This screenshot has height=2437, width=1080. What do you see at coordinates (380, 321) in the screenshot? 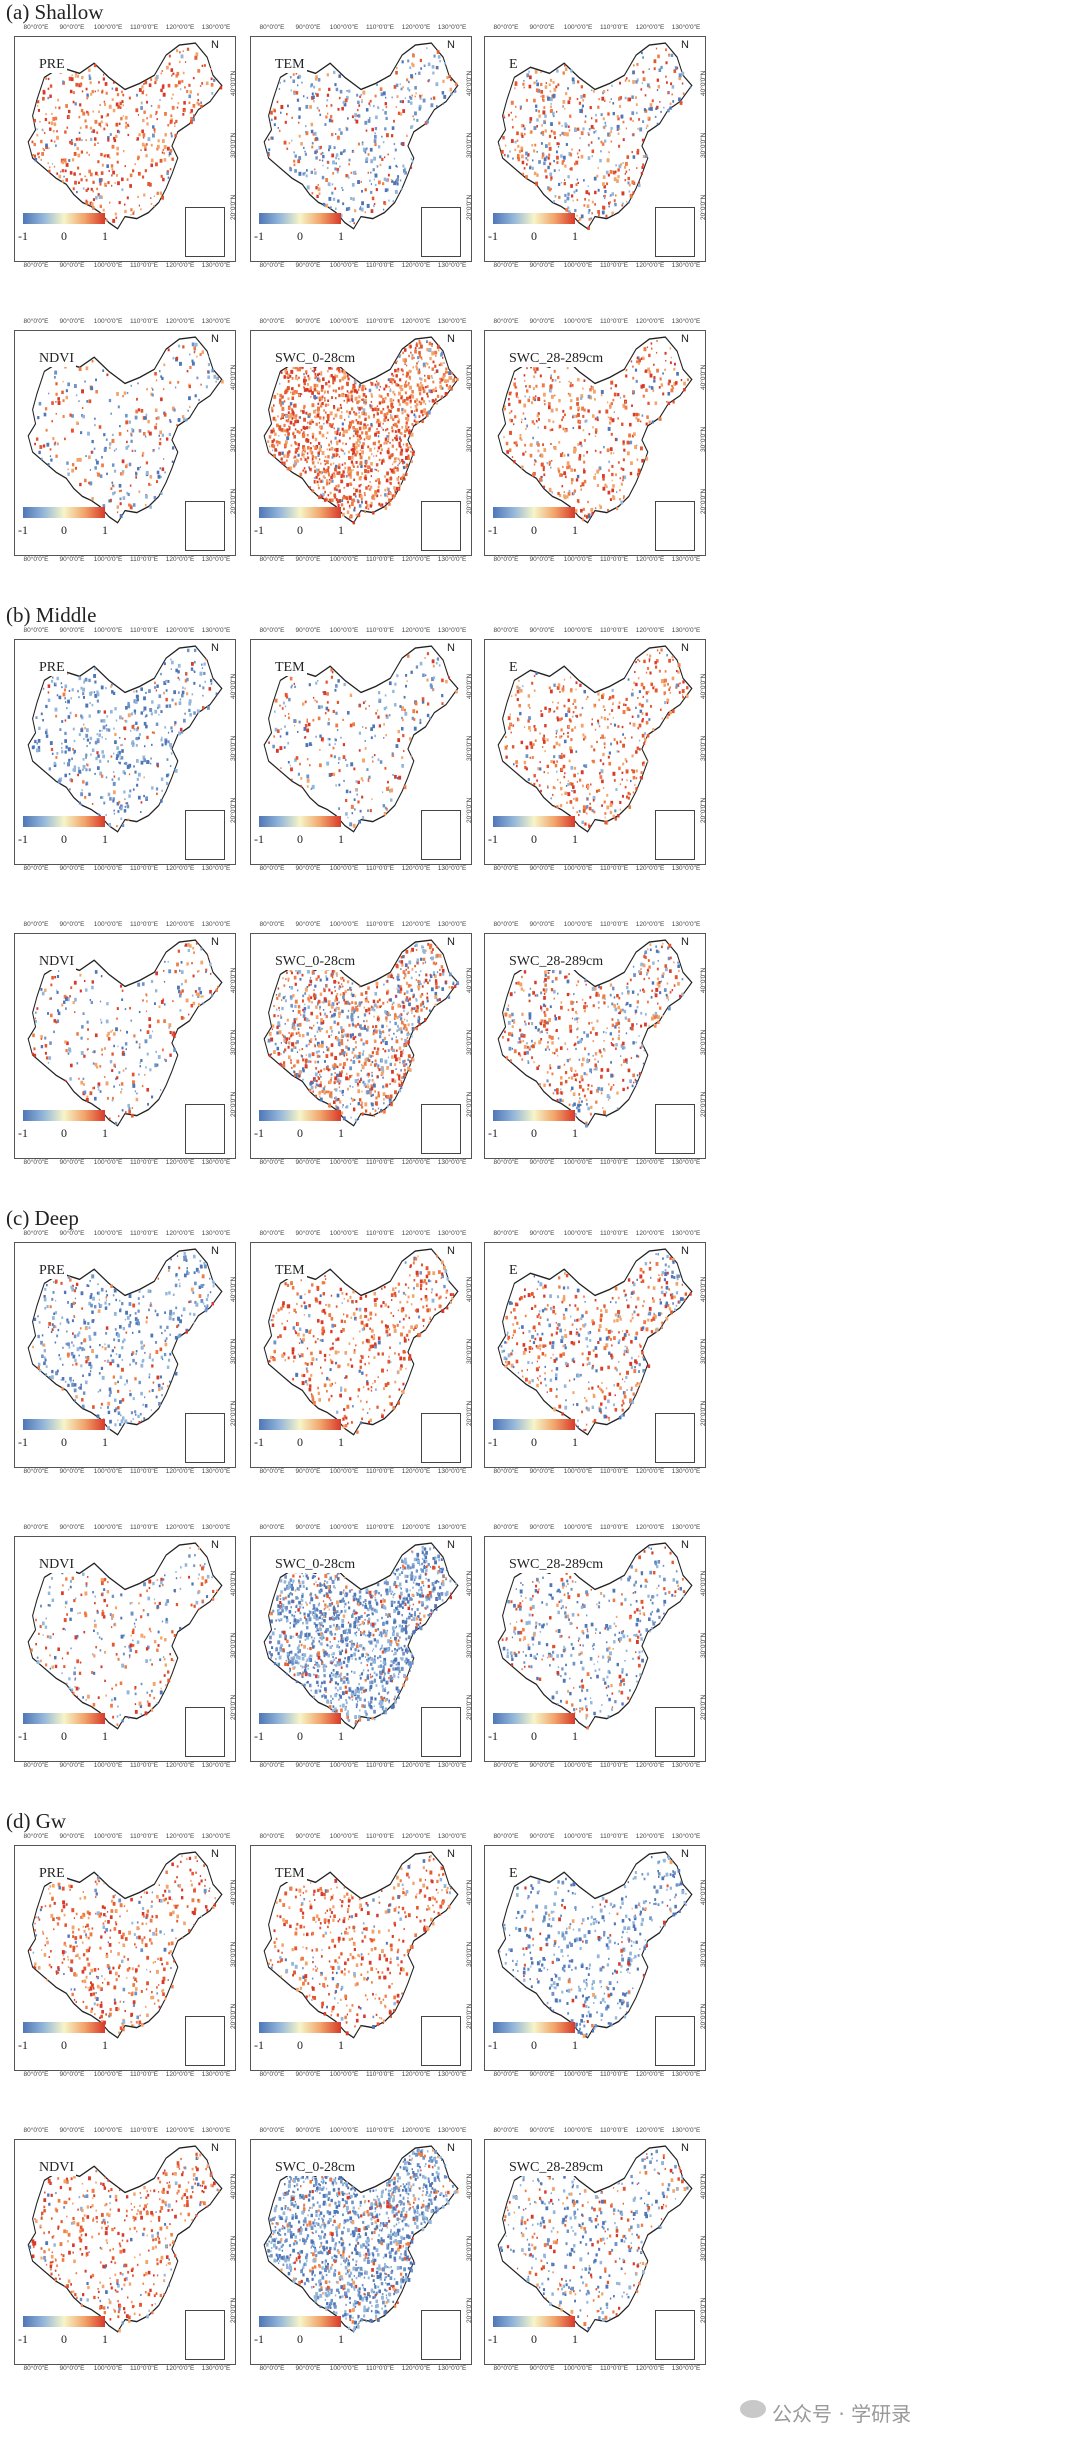
I see `lon-tick-label: 110°0'0"E` at bounding box center [380, 321].